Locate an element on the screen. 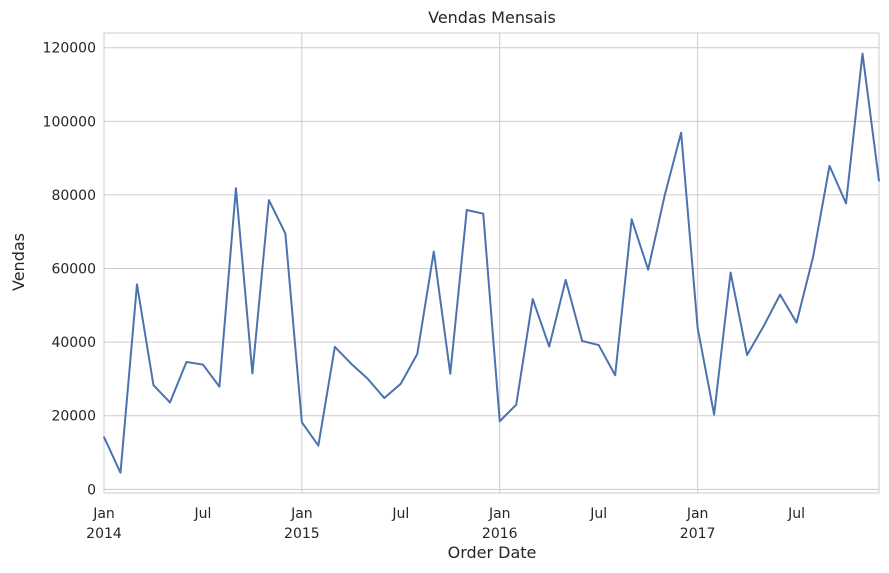 The height and width of the screenshot is (573, 889). x-tick-year-label: 2017 is located at coordinates (698, 534).